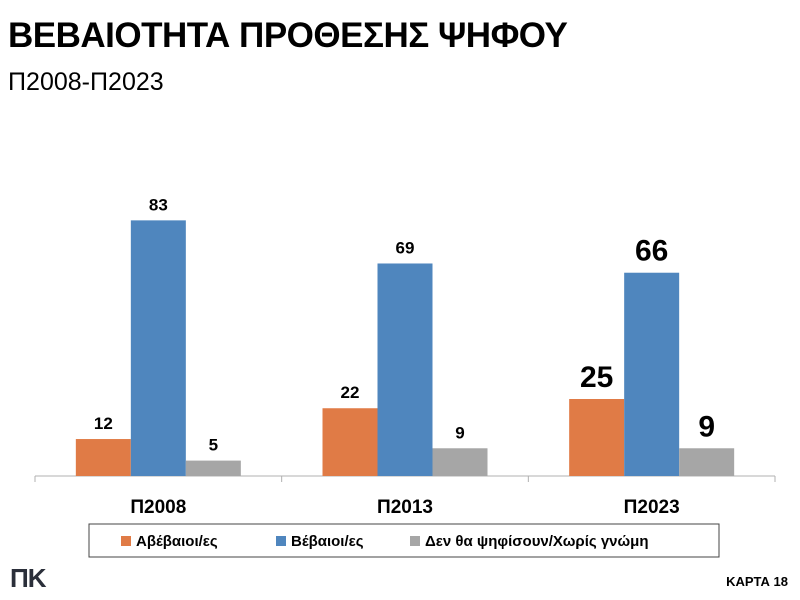  I want to click on bar-Π2013-2, so click(460, 462).